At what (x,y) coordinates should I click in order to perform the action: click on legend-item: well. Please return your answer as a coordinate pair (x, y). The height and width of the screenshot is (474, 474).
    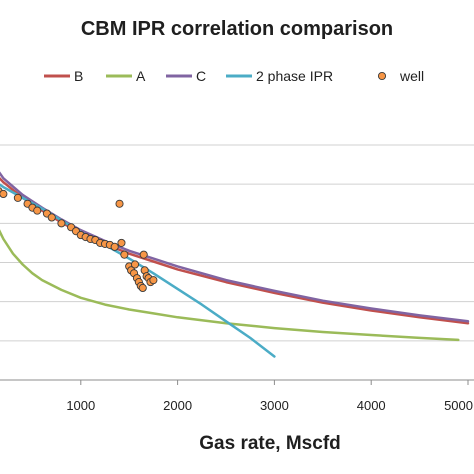
    Looking at the image, I should click on (400, 76).